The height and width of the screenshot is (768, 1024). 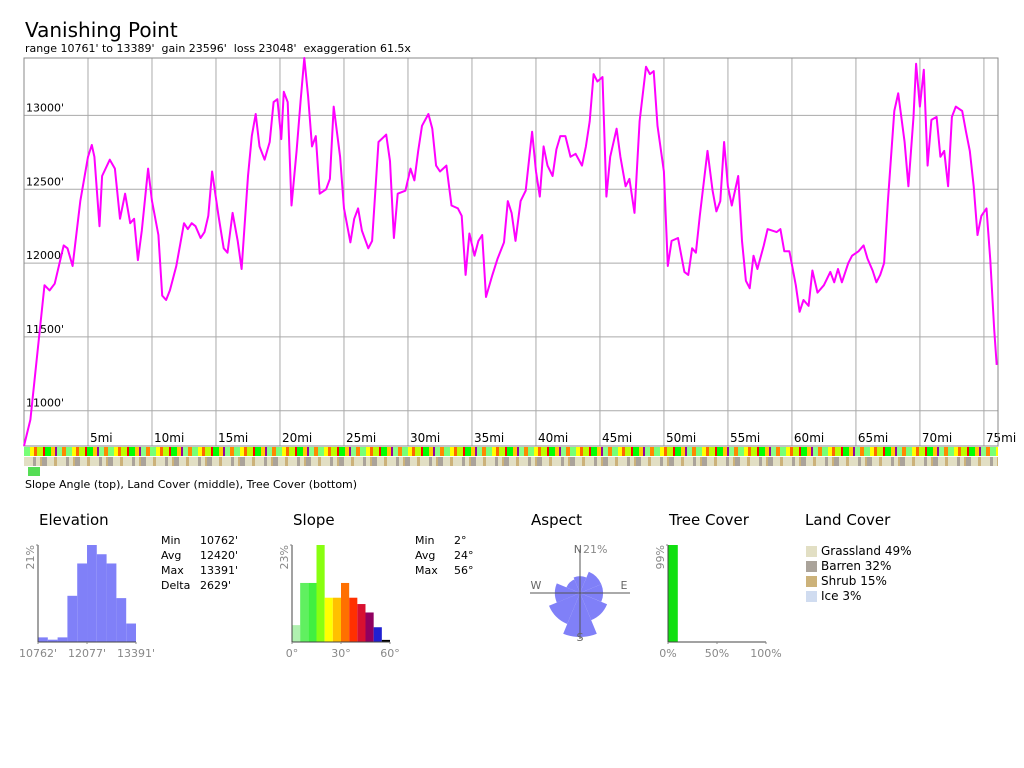 What do you see at coordinates (425, 438) in the screenshot?
I see `x-tick-label: 30mi` at bounding box center [425, 438].